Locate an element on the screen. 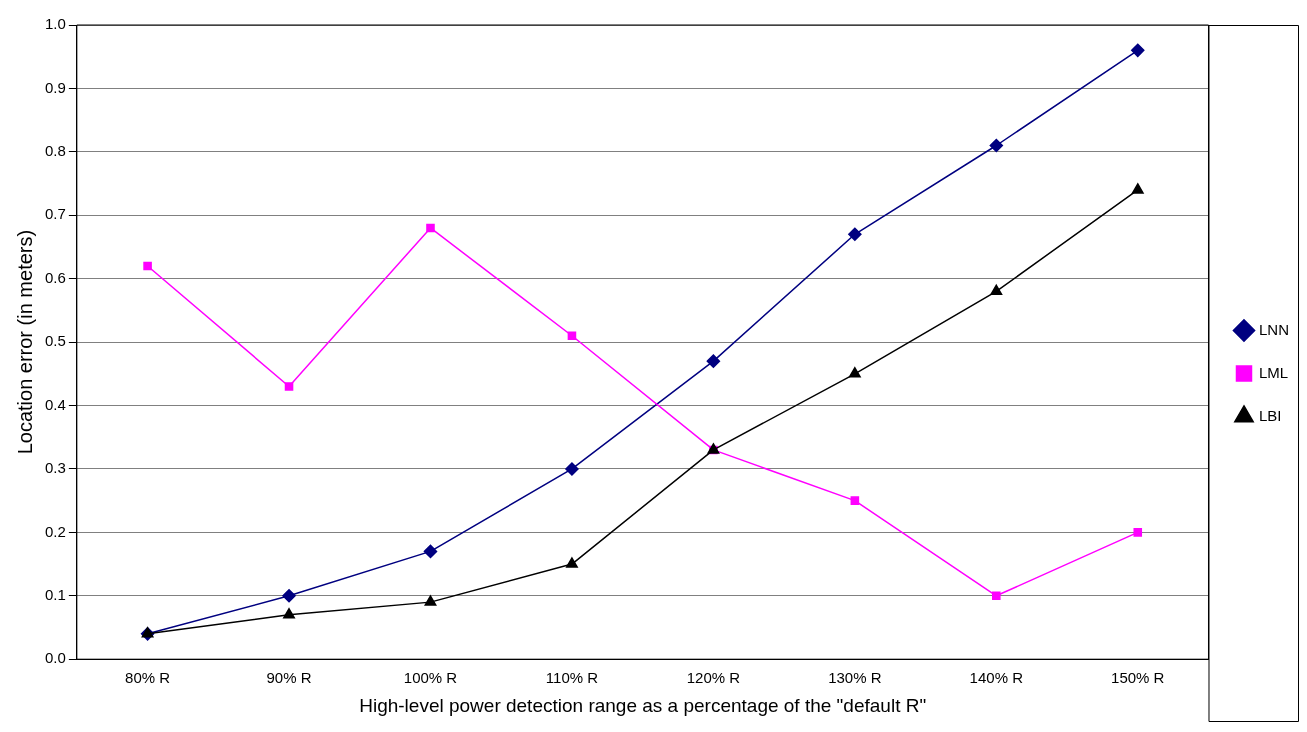 The width and height of the screenshot is (1307, 732). y-tick-label: 0.8 is located at coordinates (55, 150).